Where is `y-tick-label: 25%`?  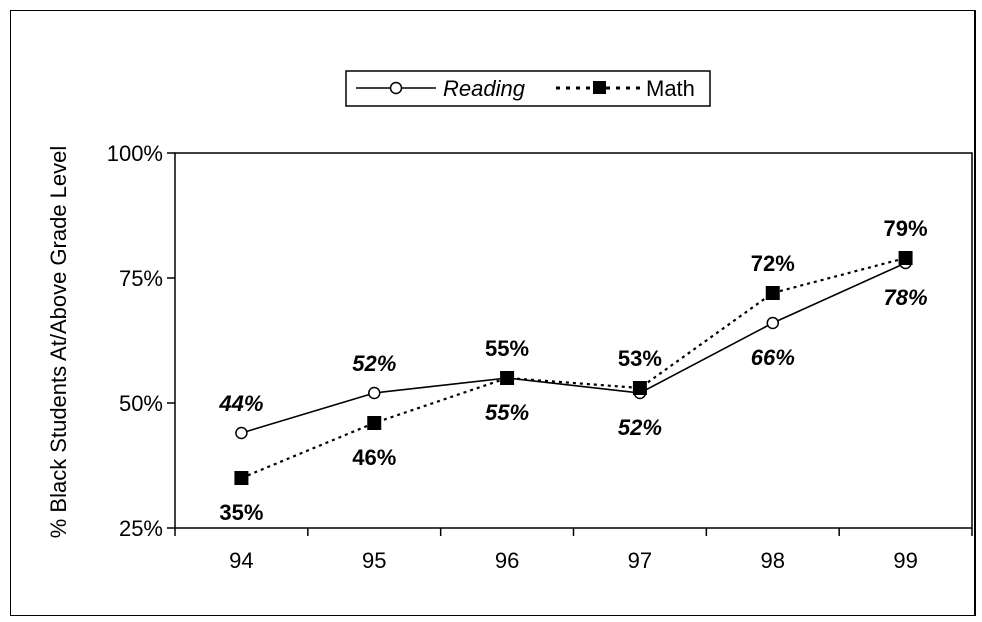 y-tick-label: 25% is located at coordinates (141, 528).